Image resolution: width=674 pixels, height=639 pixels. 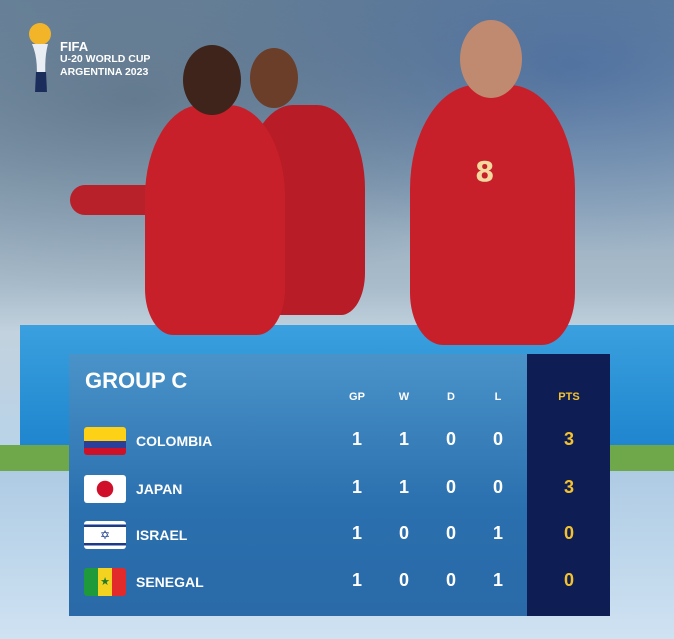 I want to click on logo-line-2: U-20 WORLD CUP, so click(x=105, y=59).